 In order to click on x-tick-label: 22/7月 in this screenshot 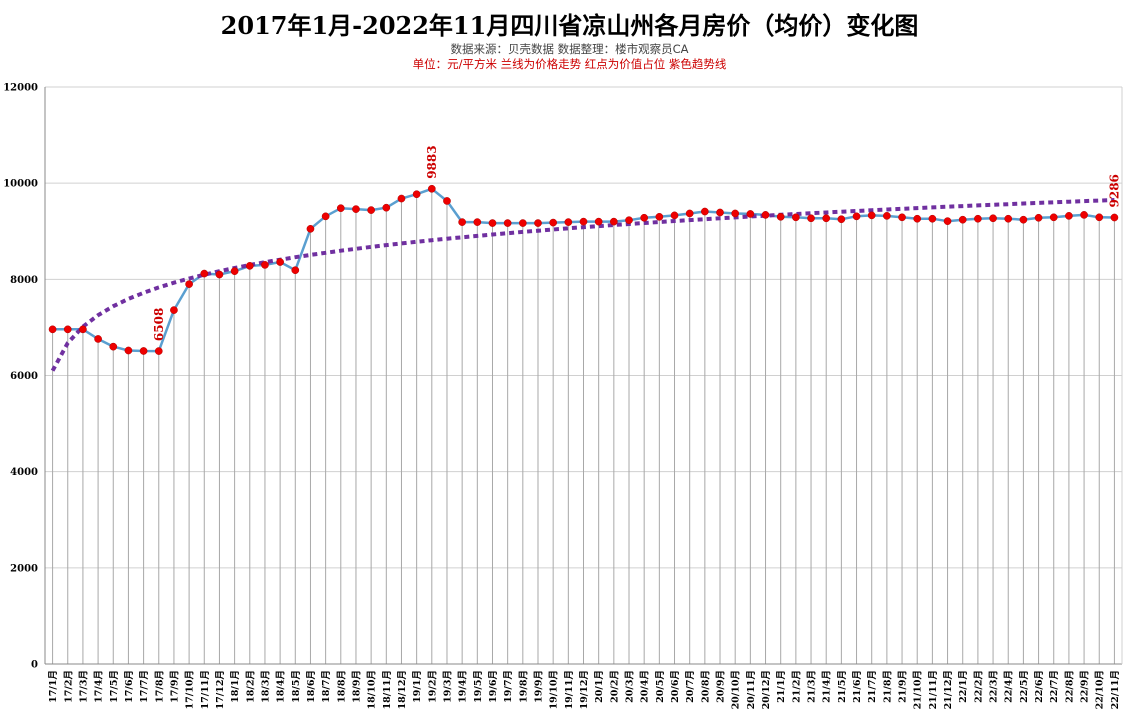, I will do `click(1054, 686)`.